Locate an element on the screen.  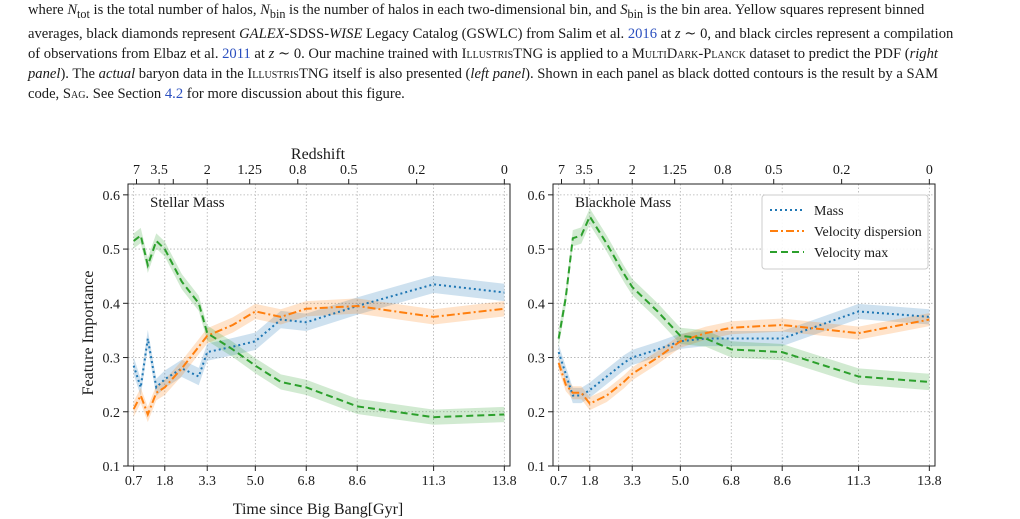
redshift-axis-label: Redshift is located at coordinates (318, 154).